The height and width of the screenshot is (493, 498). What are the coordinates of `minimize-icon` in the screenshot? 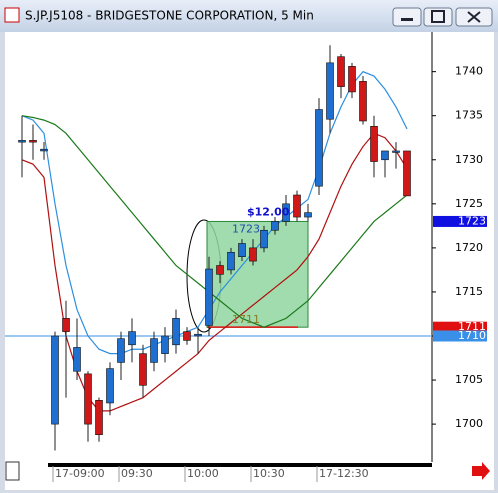 It's located at (407, 19).